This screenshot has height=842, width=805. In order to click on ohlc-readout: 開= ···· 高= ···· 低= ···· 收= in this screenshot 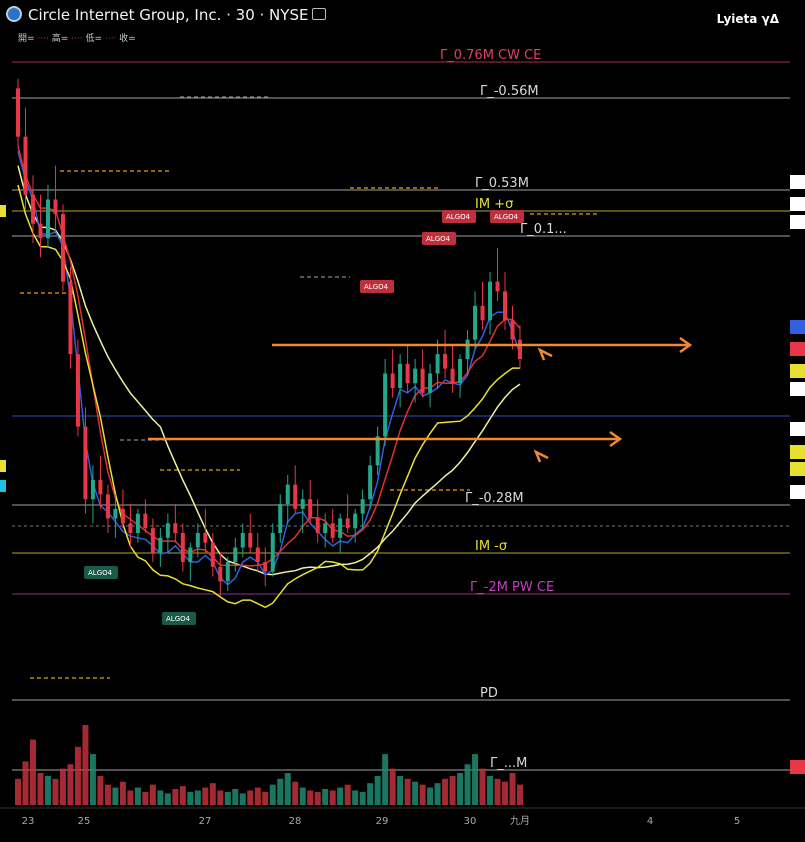, I will do `click(77, 39)`.